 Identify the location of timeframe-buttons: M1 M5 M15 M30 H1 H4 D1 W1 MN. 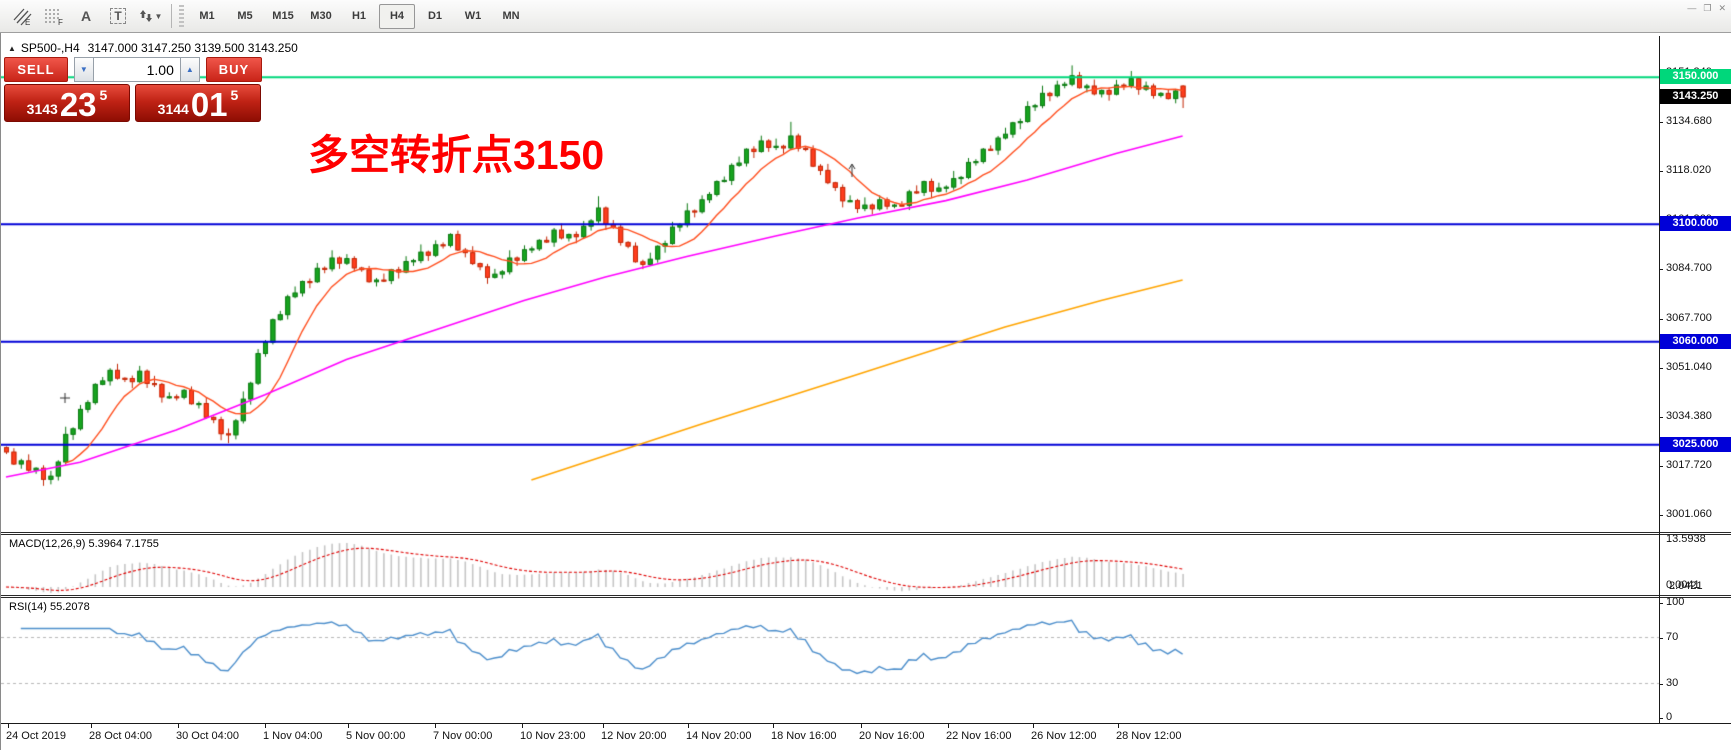
(359, 16).